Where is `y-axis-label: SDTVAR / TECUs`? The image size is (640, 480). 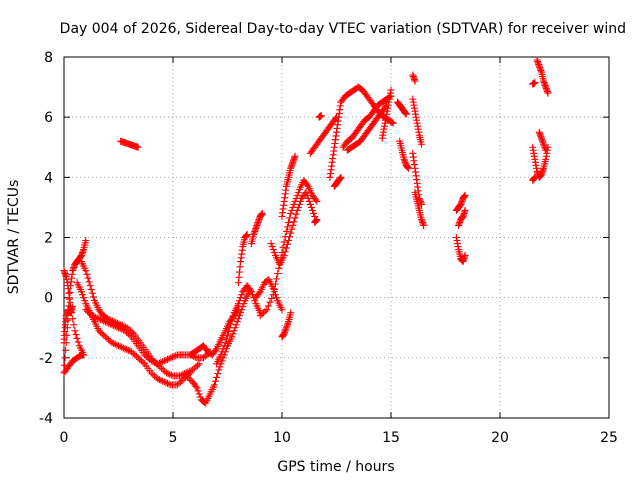 y-axis-label: SDTVAR / TECUs is located at coordinates (14, 237).